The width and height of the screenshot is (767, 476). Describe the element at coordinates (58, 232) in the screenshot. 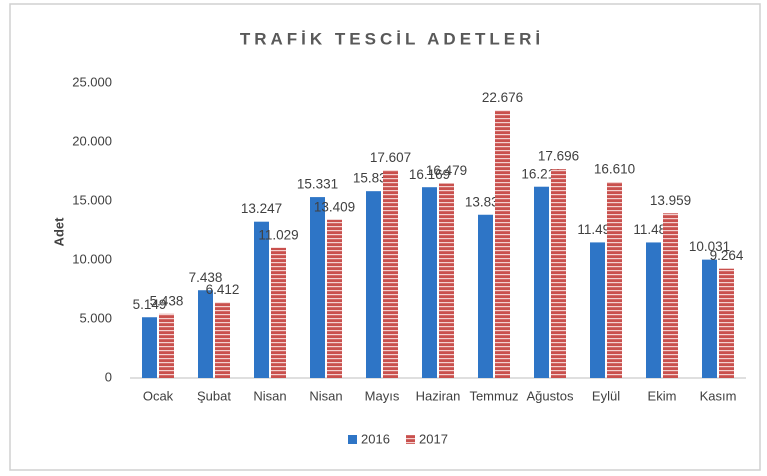

I see `y-axis-label: Adet` at that location.